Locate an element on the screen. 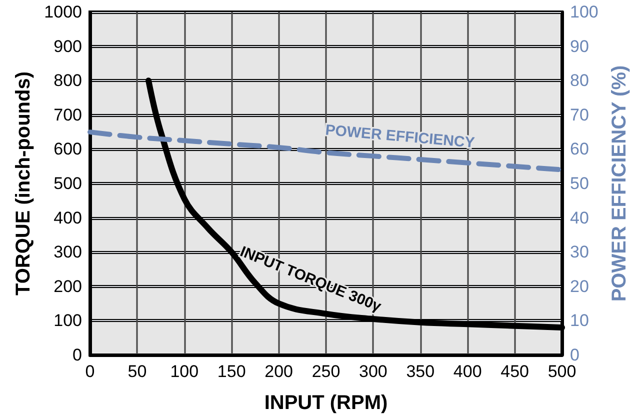 This screenshot has width=640, height=419. y-tick-label: 600 is located at coordinates (68, 149).